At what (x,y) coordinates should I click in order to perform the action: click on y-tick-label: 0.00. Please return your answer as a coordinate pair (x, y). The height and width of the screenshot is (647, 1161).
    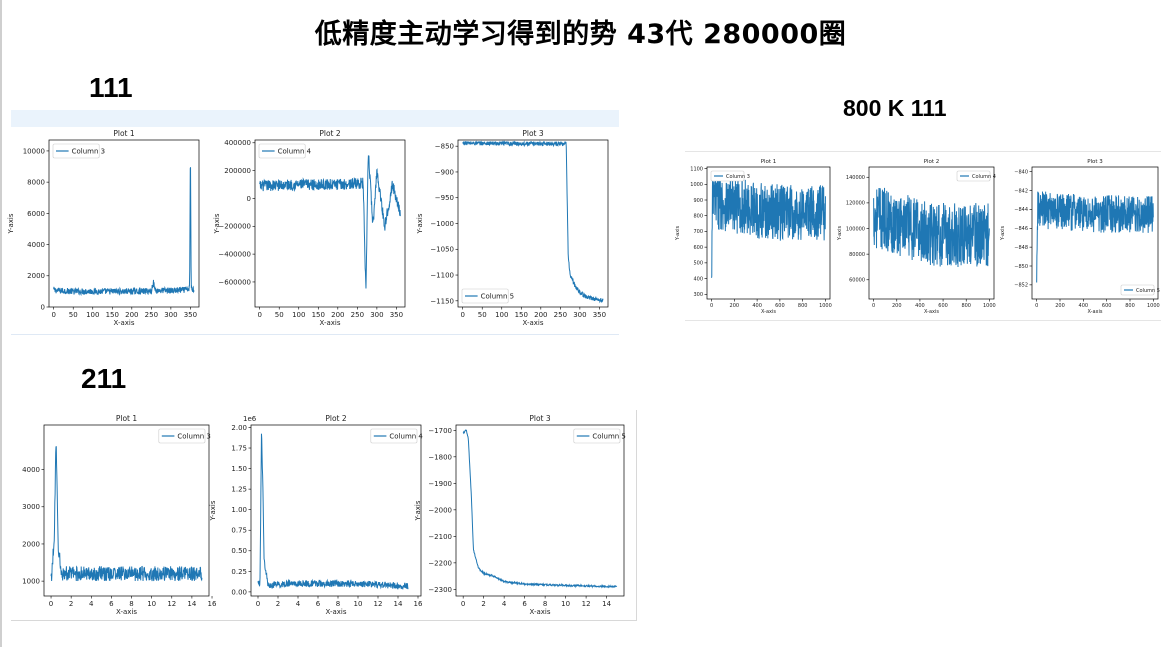
    Looking at the image, I should click on (239, 592).